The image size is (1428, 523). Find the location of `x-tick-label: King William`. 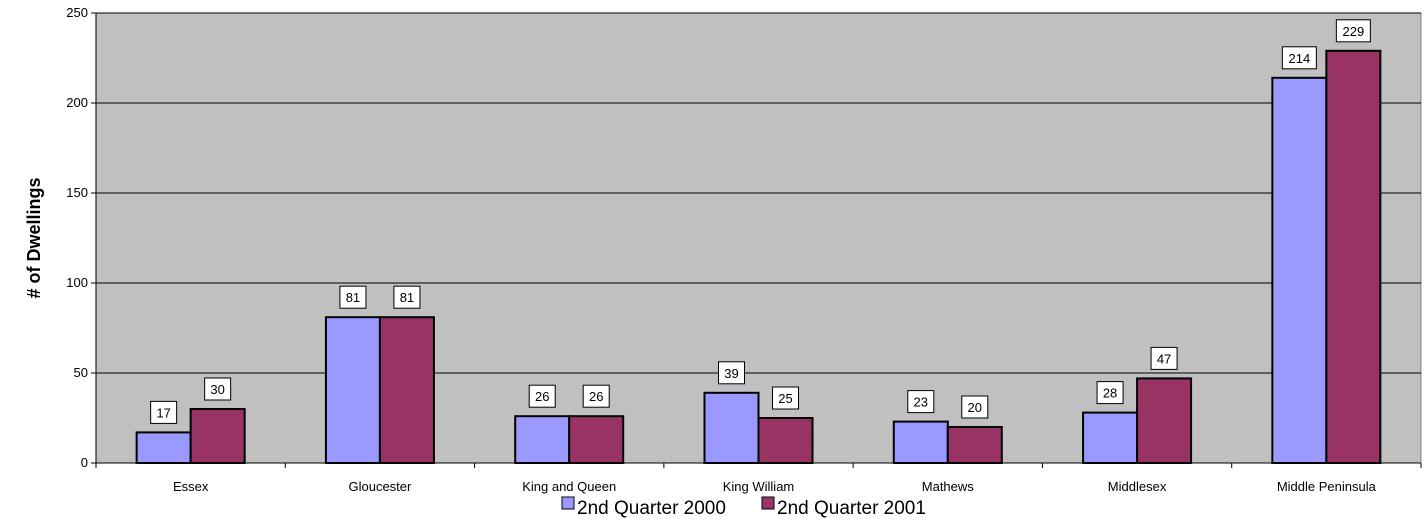

x-tick-label: King William is located at coordinates (759, 486).